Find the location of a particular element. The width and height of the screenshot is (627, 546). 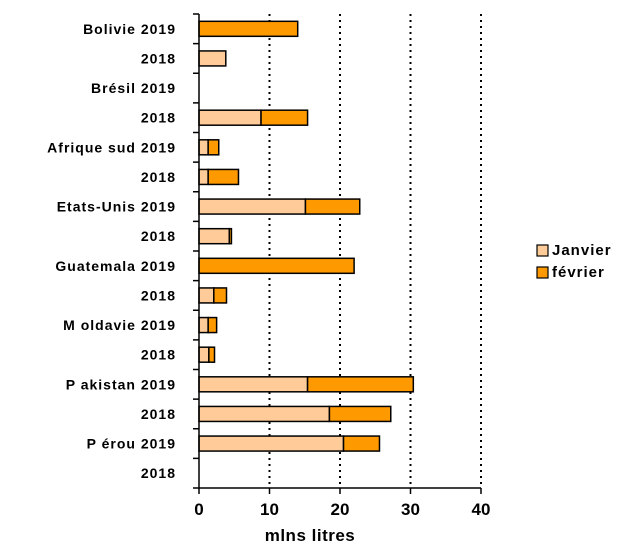

x-axis-title: mlns litres is located at coordinates (310, 535).